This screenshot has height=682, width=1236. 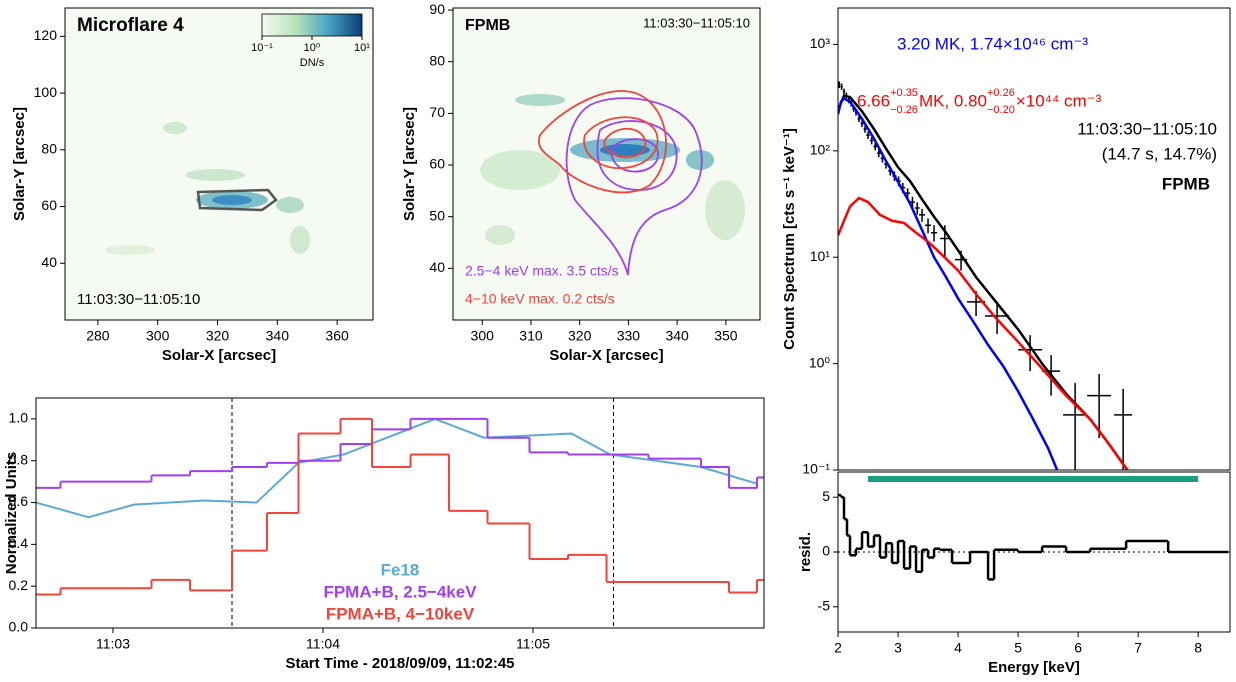 What do you see at coordinates (820, 150) in the screenshot?
I see `y-tick-label: 10²` at bounding box center [820, 150].